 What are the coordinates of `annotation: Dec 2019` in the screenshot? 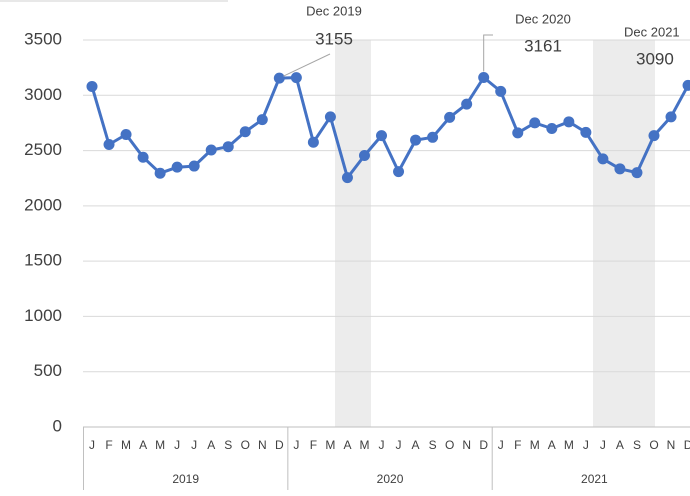 It's located at (334, 10).